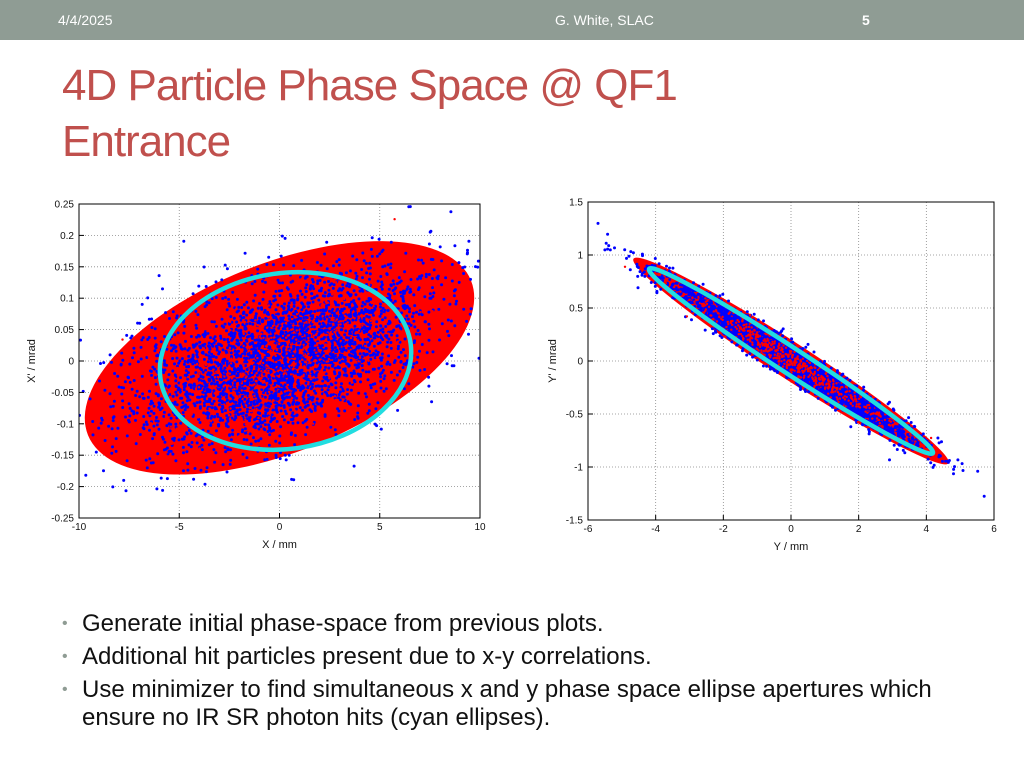 The image size is (1024, 768). Describe the element at coordinates (79, 527) in the screenshot. I see `x-tick-label: -10` at that location.